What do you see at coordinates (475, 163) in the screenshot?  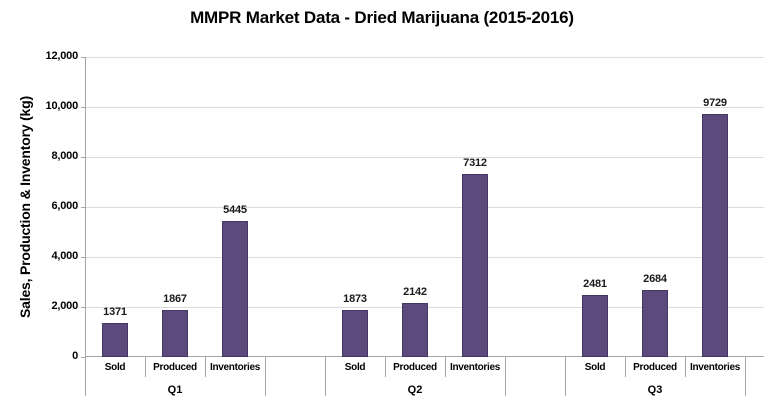 I see `bar-value-label: 7312` at bounding box center [475, 163].